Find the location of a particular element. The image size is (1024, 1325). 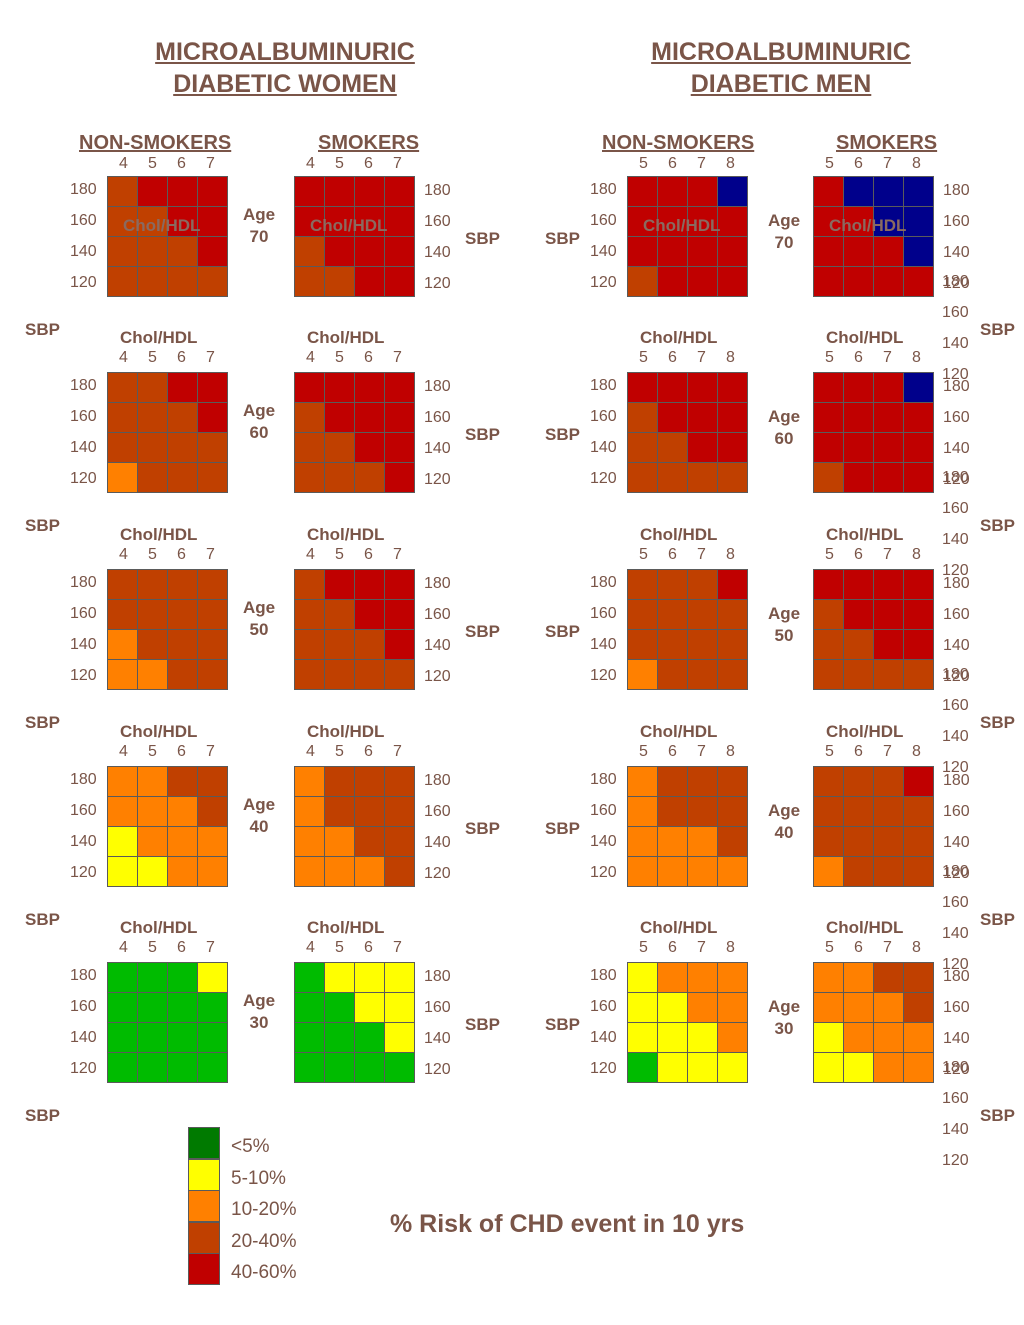

legend-label: <5% is located at coordinates (250, 1146).